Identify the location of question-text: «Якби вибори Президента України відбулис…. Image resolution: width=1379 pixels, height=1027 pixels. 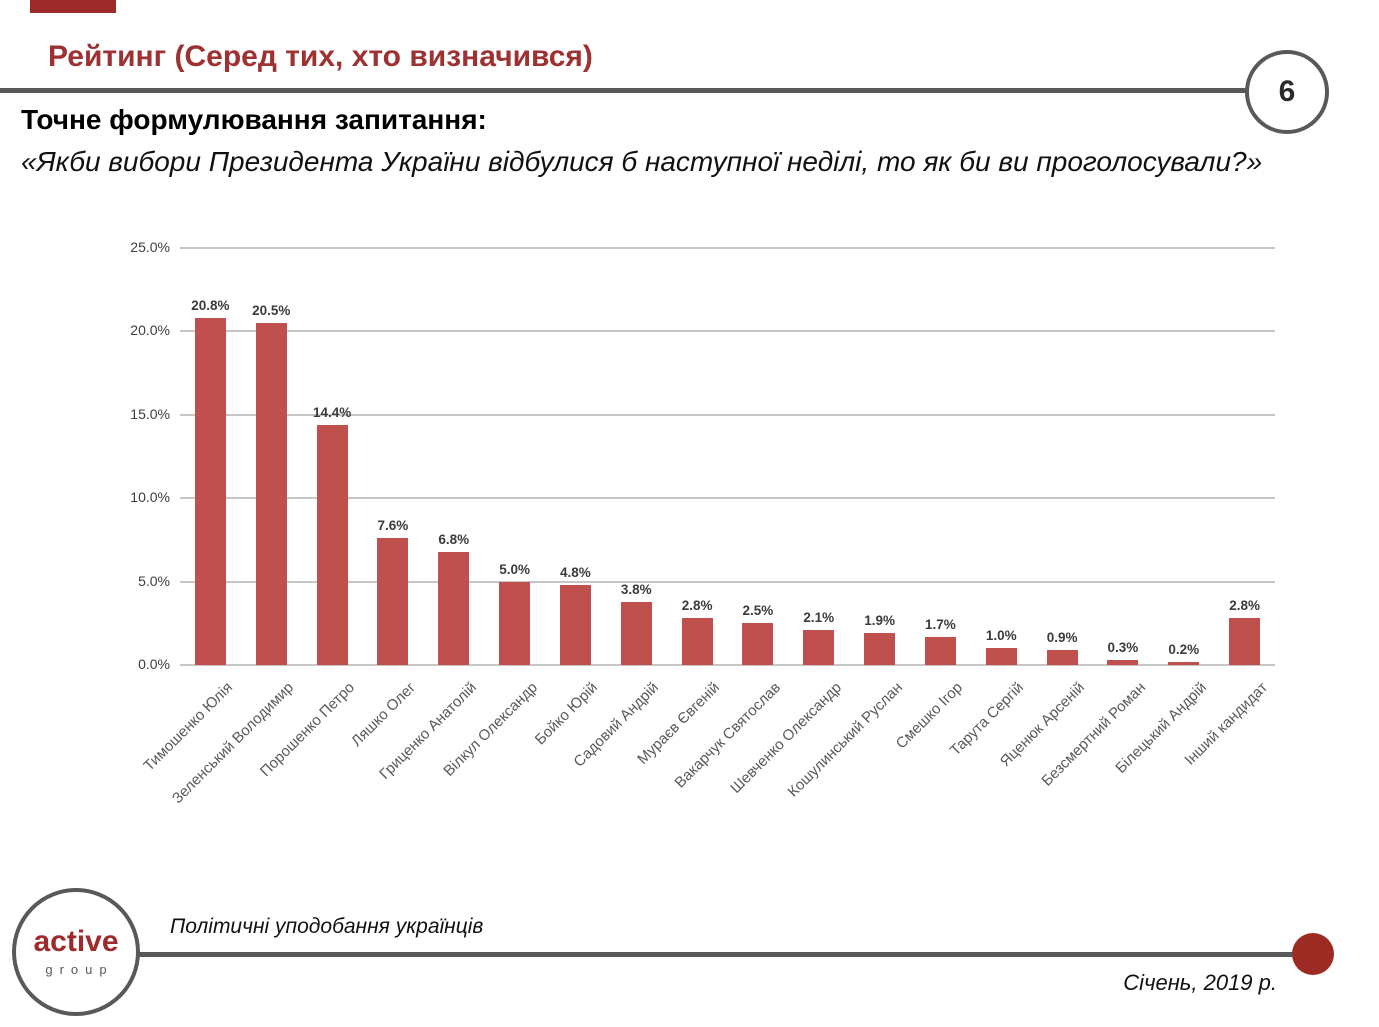
(642, 161).